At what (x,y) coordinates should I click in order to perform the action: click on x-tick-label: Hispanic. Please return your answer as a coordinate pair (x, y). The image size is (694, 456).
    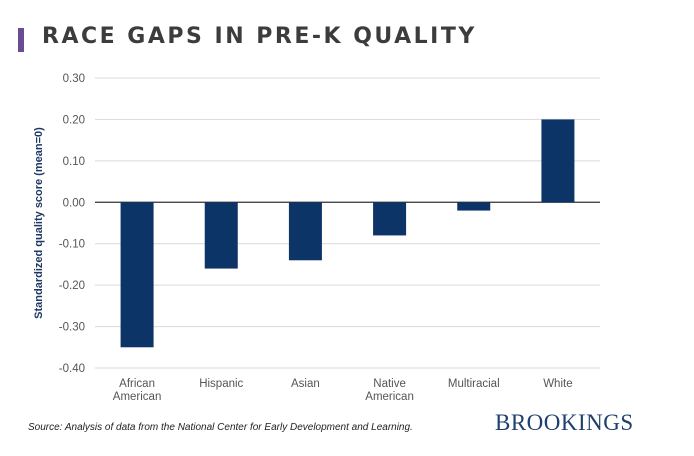
    Looking at the image, I should click on (221, 384).